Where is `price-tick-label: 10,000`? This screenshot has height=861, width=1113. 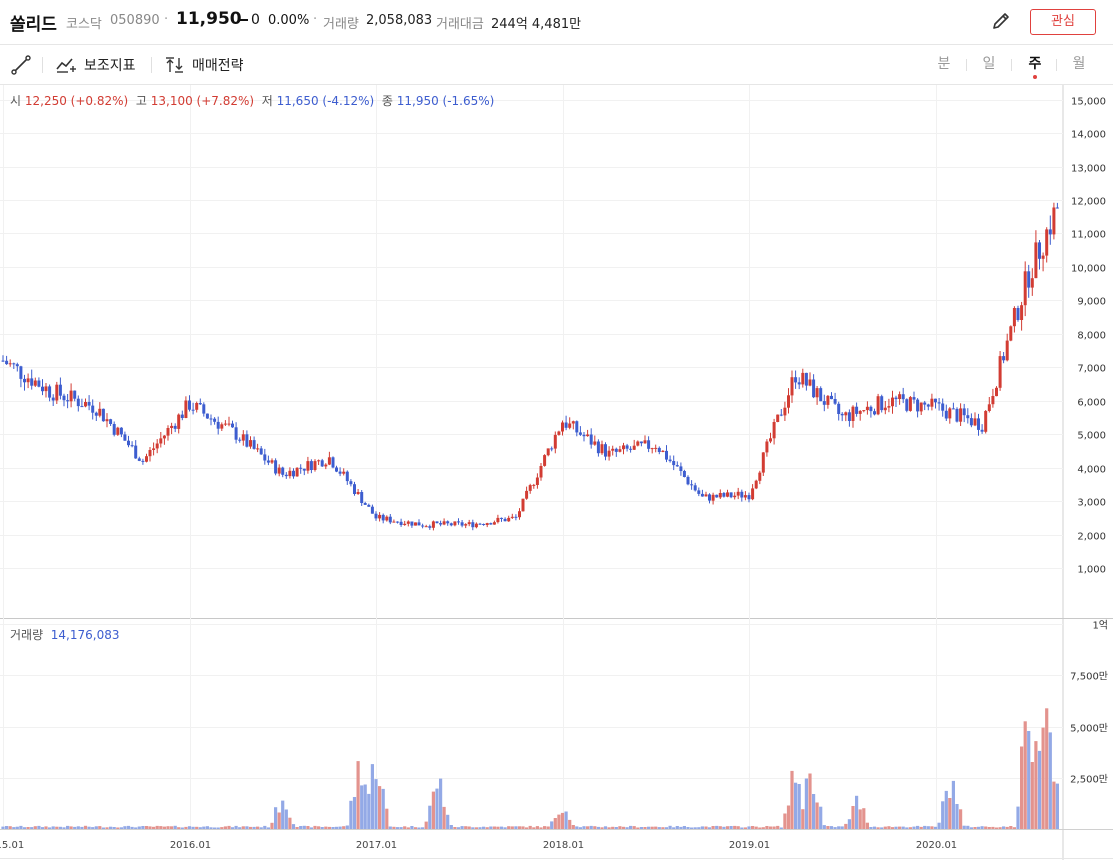
price-tick-label: 10,000 is located at coordinates (1088, 269).